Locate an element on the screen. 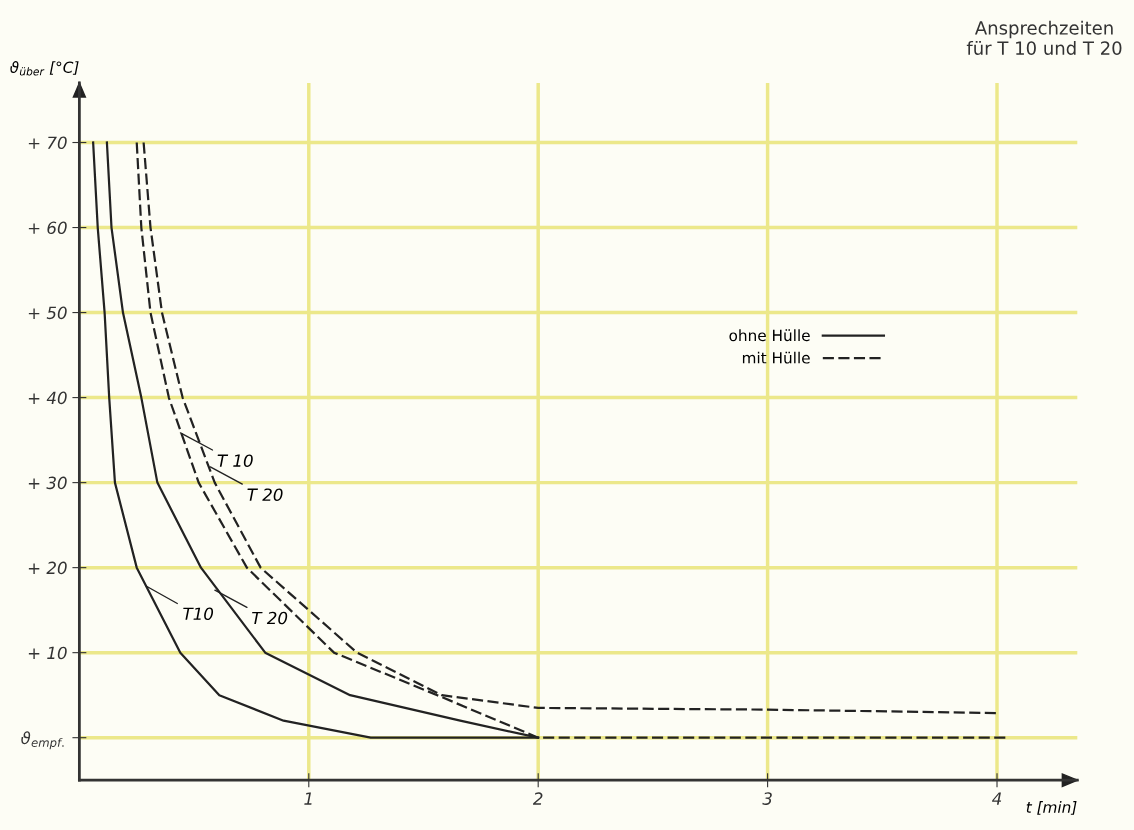 The height and width of the screenshot is (830, 1134). y-tick-label: + 60 is located at coordinates (47, 228).